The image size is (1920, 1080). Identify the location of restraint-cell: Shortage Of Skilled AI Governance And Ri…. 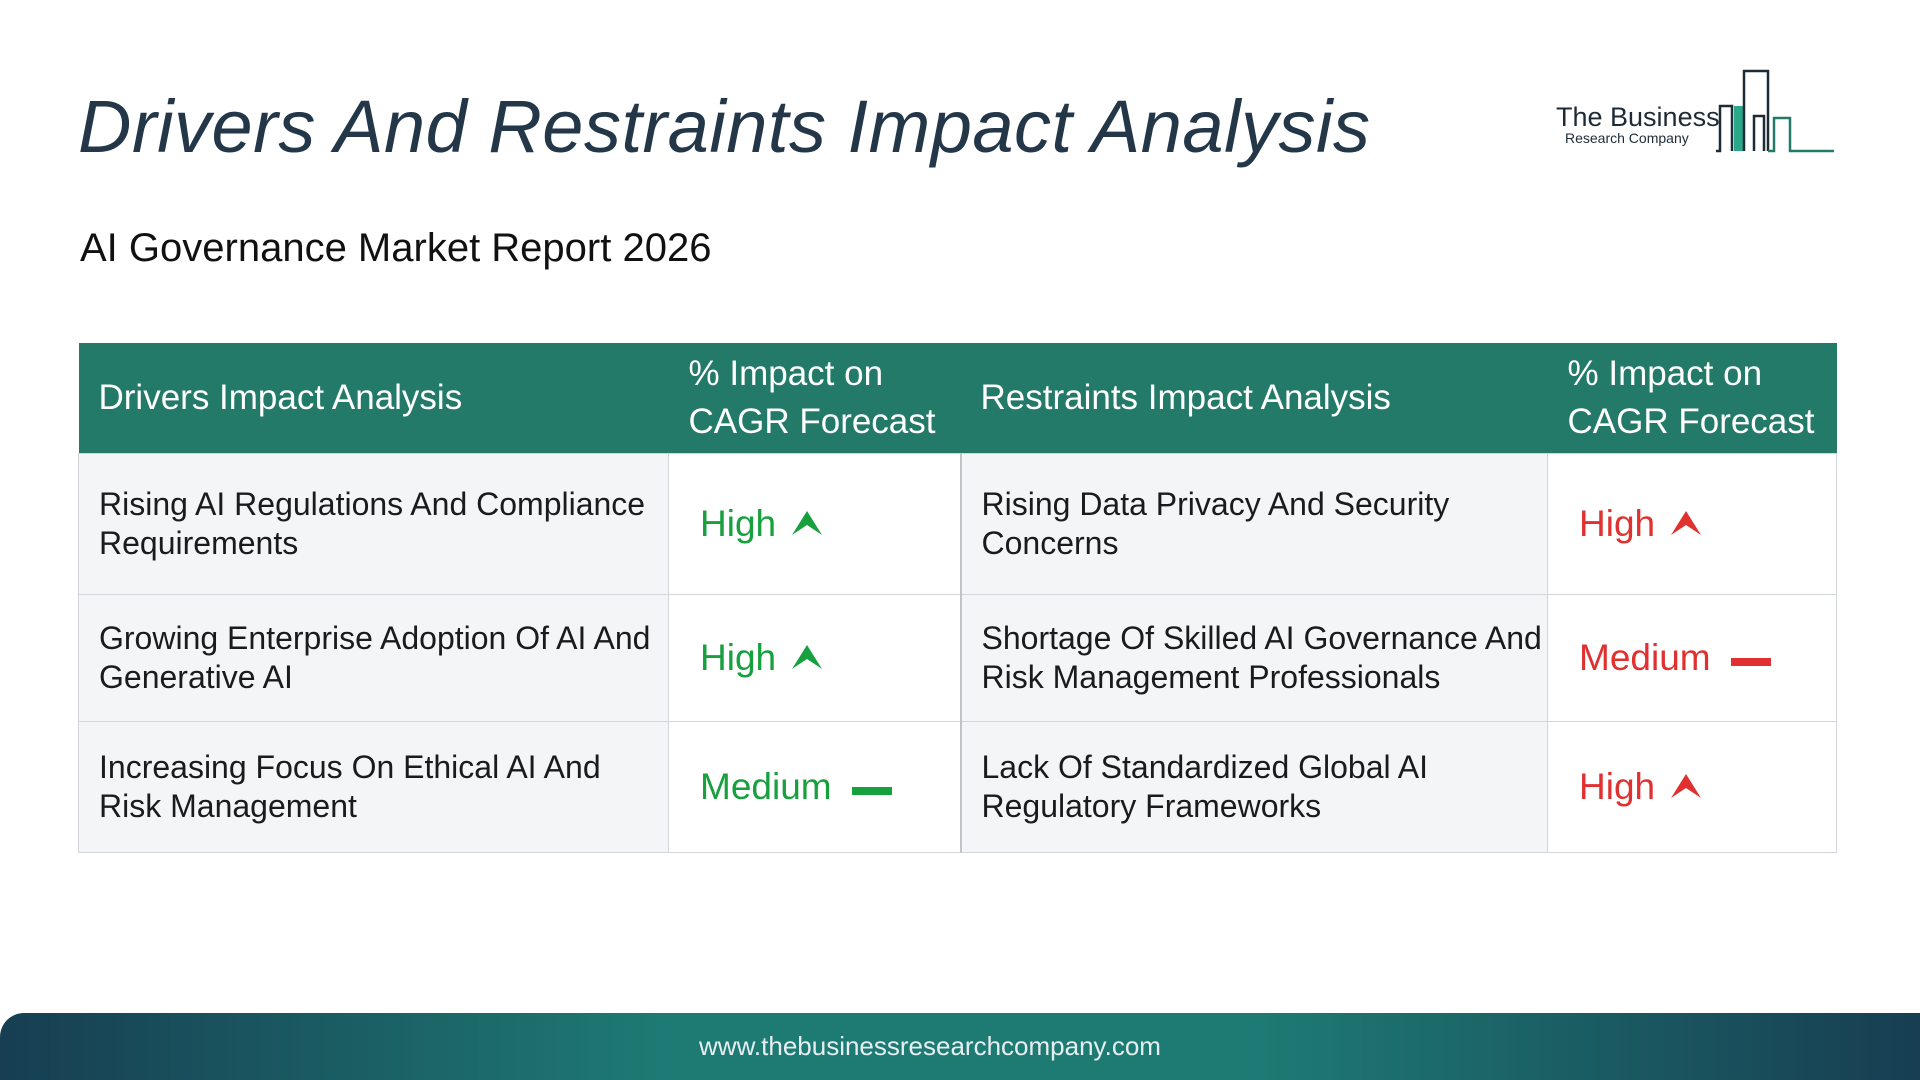
(1253, 658).